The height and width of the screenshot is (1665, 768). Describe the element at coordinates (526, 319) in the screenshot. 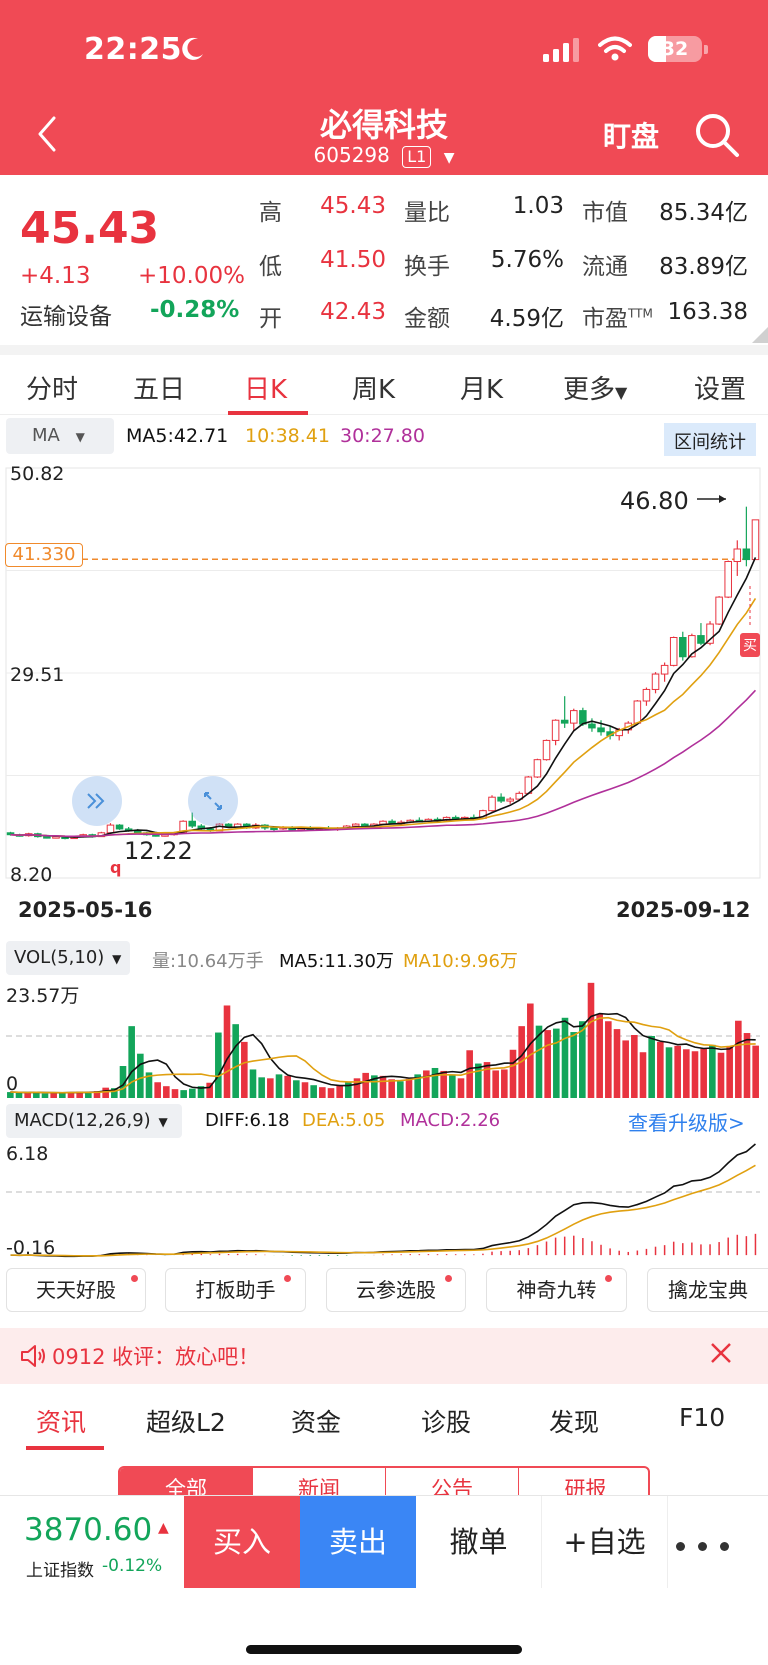

I see `stat-value-amount: 4.59亿` at that location.